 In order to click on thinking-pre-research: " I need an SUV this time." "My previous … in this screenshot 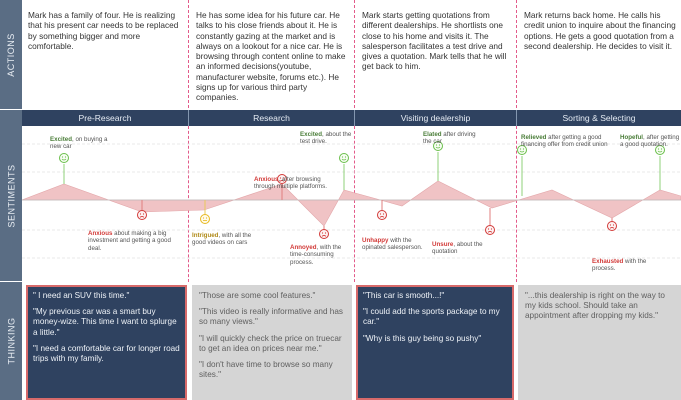, I will do `click(106, 342)`.